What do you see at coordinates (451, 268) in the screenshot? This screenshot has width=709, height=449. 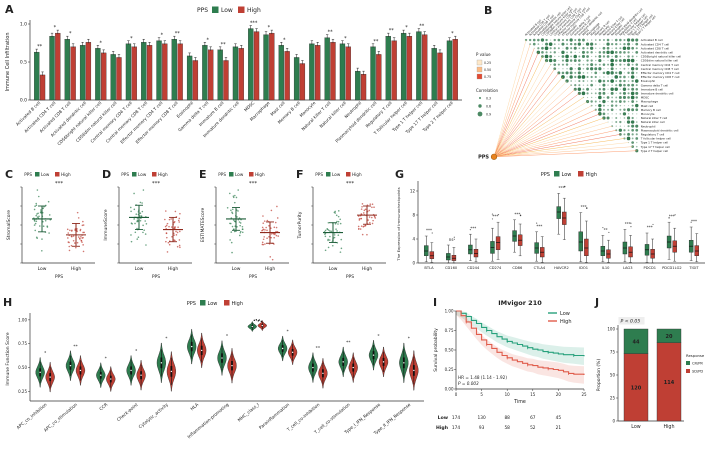 I see `svg-text: CD160` at bounding box center [451, 268].